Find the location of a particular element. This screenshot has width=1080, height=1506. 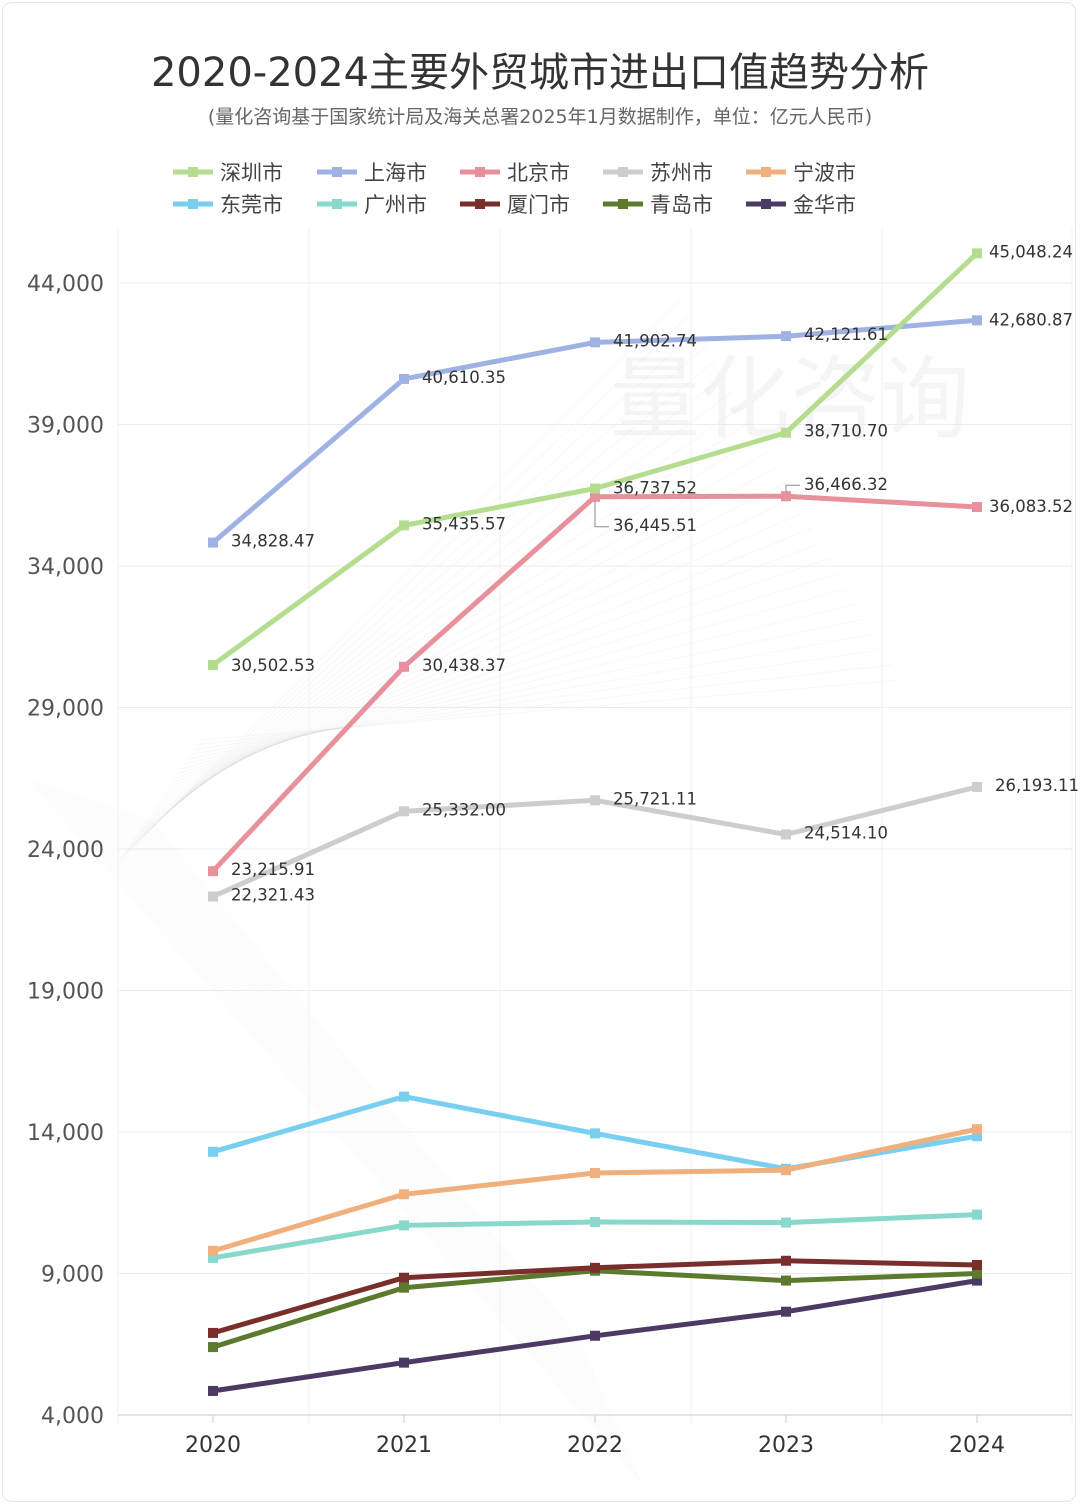

data-label: 41,902.74 is located at coordinates (655, 340).